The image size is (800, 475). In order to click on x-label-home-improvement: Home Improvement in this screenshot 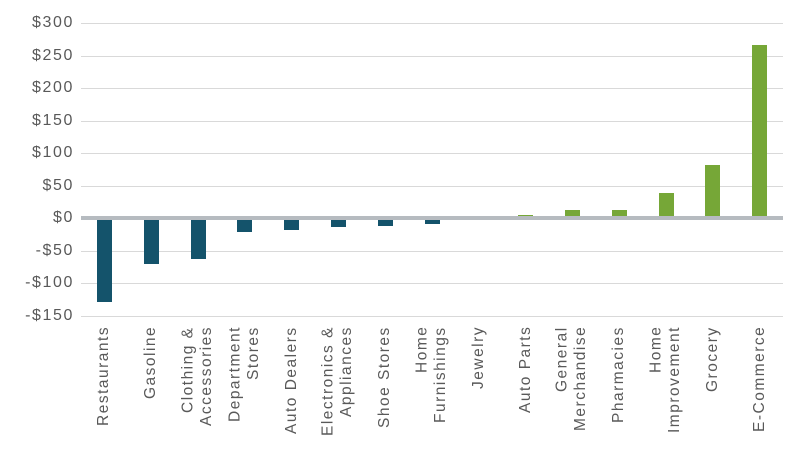, I will do `click(665, 379)`.